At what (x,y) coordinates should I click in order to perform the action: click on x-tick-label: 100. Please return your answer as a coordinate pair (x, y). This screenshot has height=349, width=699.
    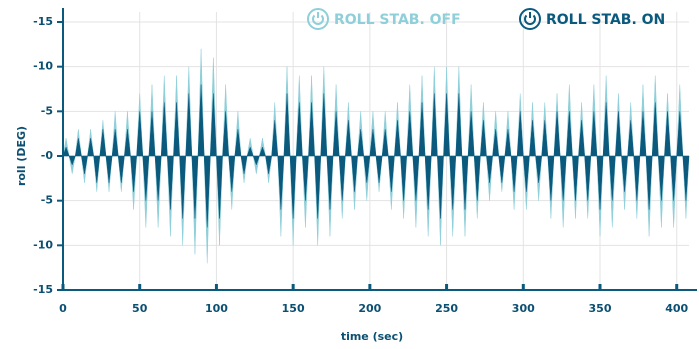
    Looking at the image, I should click on (216, 308).